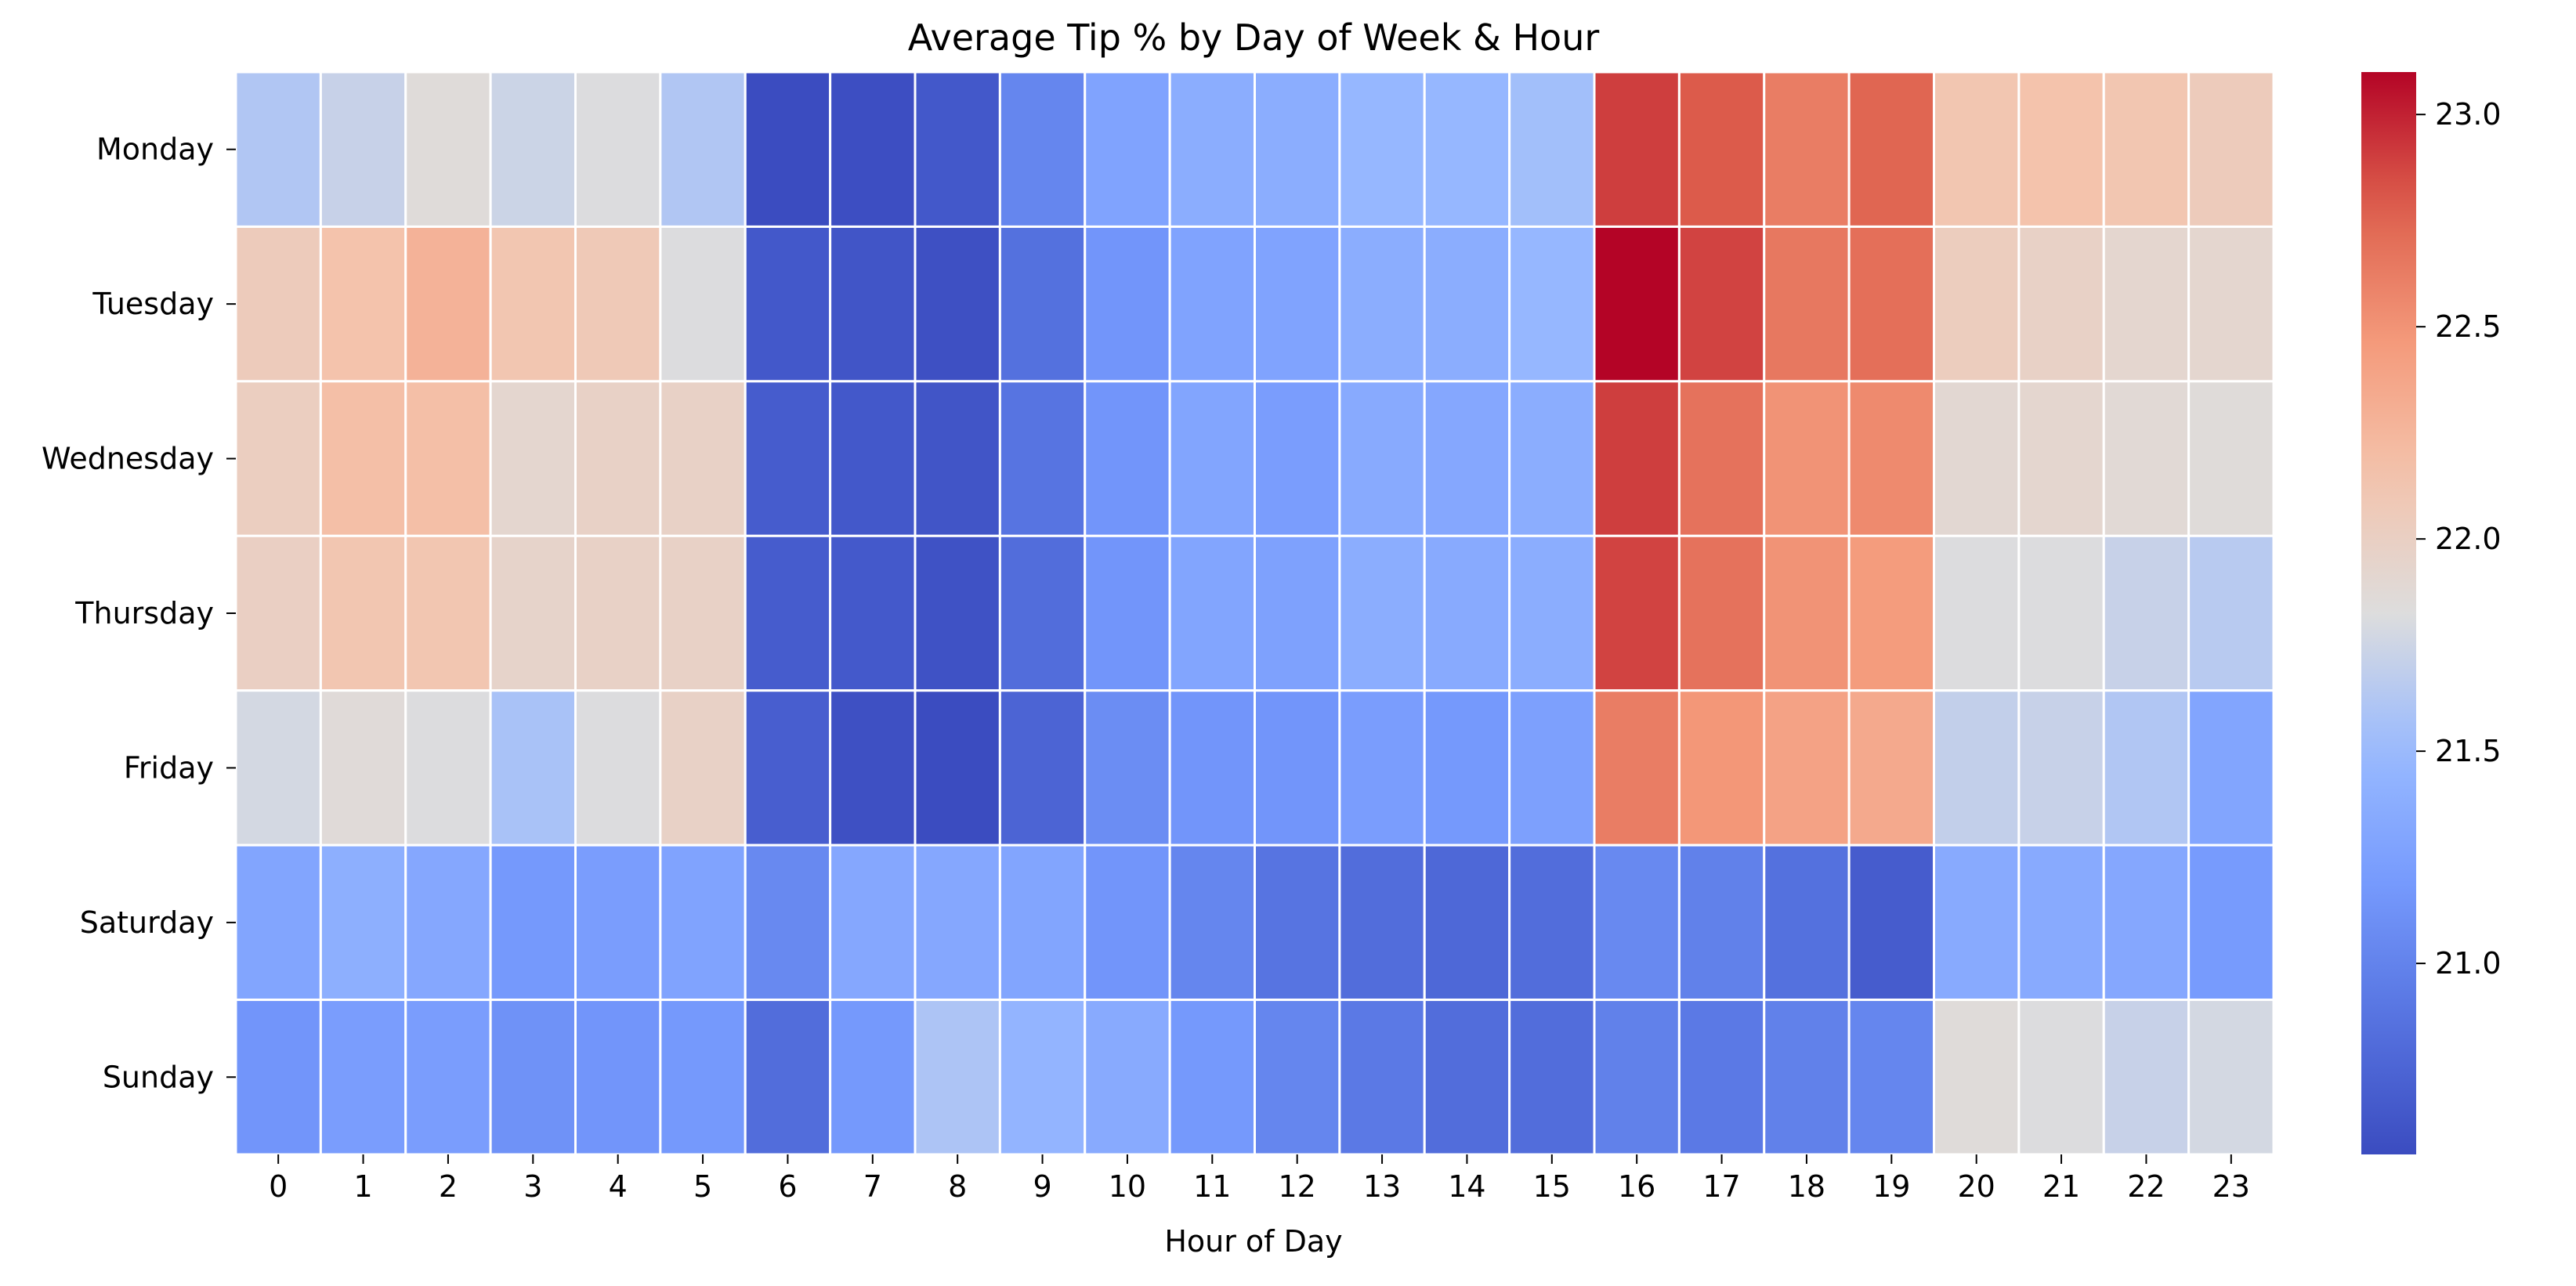 This screenshot has height=1286, width=2576. Describe the element at coordinates (169, 767) in the screenshot. I see `y-tick-label: Friday` at that location.